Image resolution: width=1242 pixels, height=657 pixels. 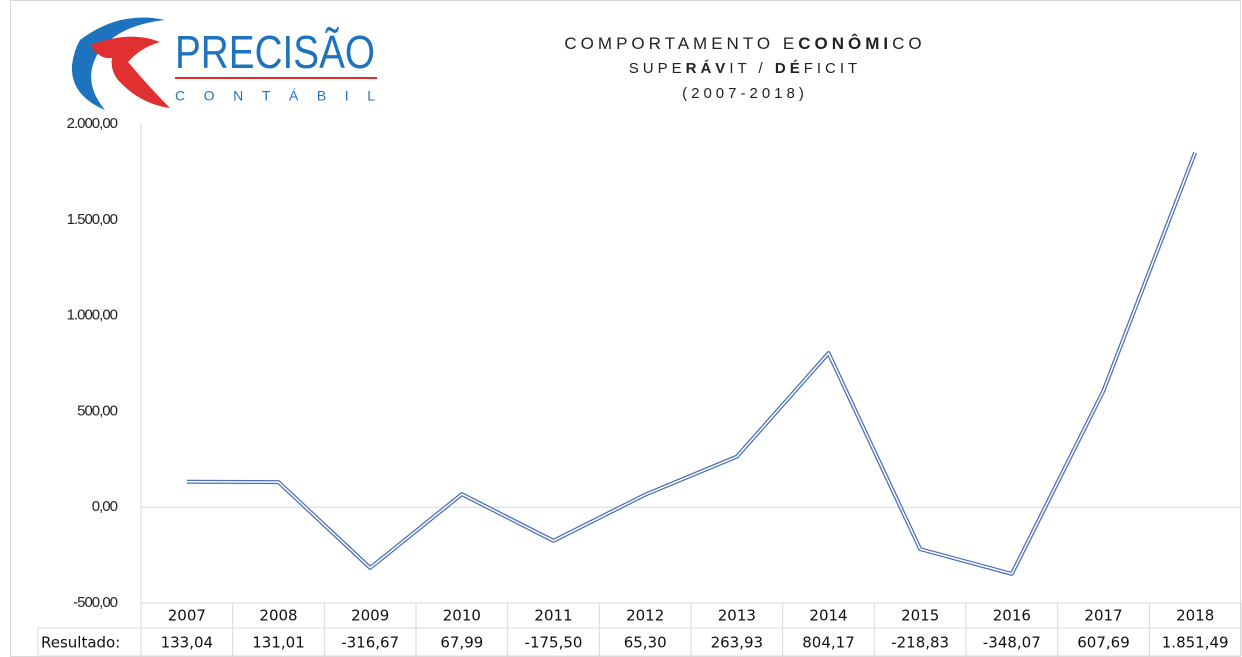 What do you see at coordinates (737, 643) in the screenshot?
I see `value-label: 263,93` at bounding box center [737, 643].